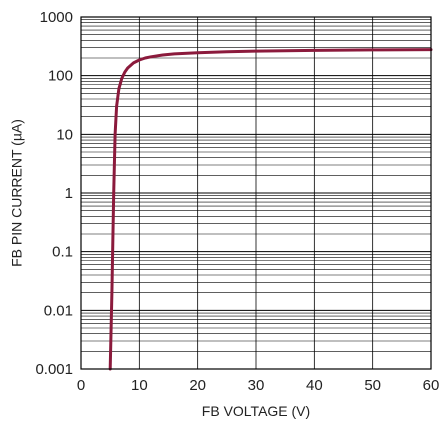  I want to click on y-tick-label: 10, so click(64, 134).